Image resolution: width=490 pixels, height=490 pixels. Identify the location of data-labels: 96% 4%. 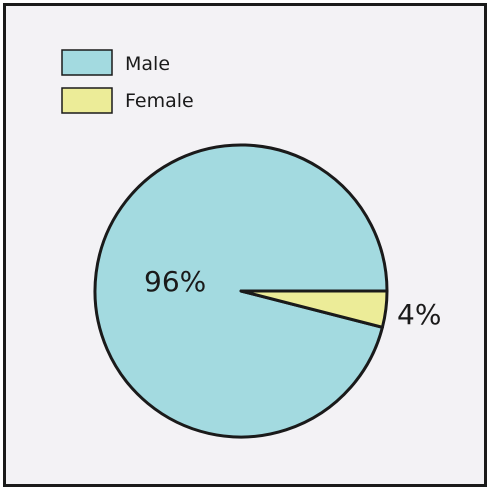
(292, 298).